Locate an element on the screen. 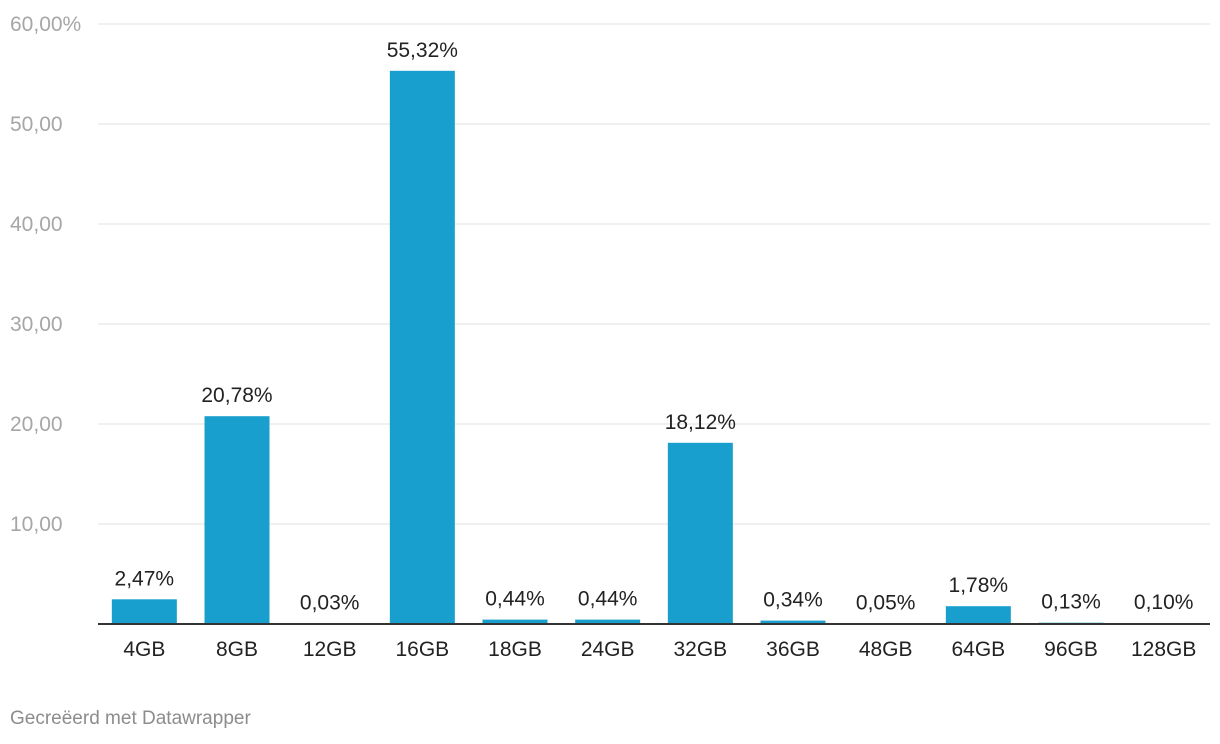 Image resolution: width=1220 pixels, height=744 pixels. y-tick-label: 50,00 is located at coordinates (36, 124).